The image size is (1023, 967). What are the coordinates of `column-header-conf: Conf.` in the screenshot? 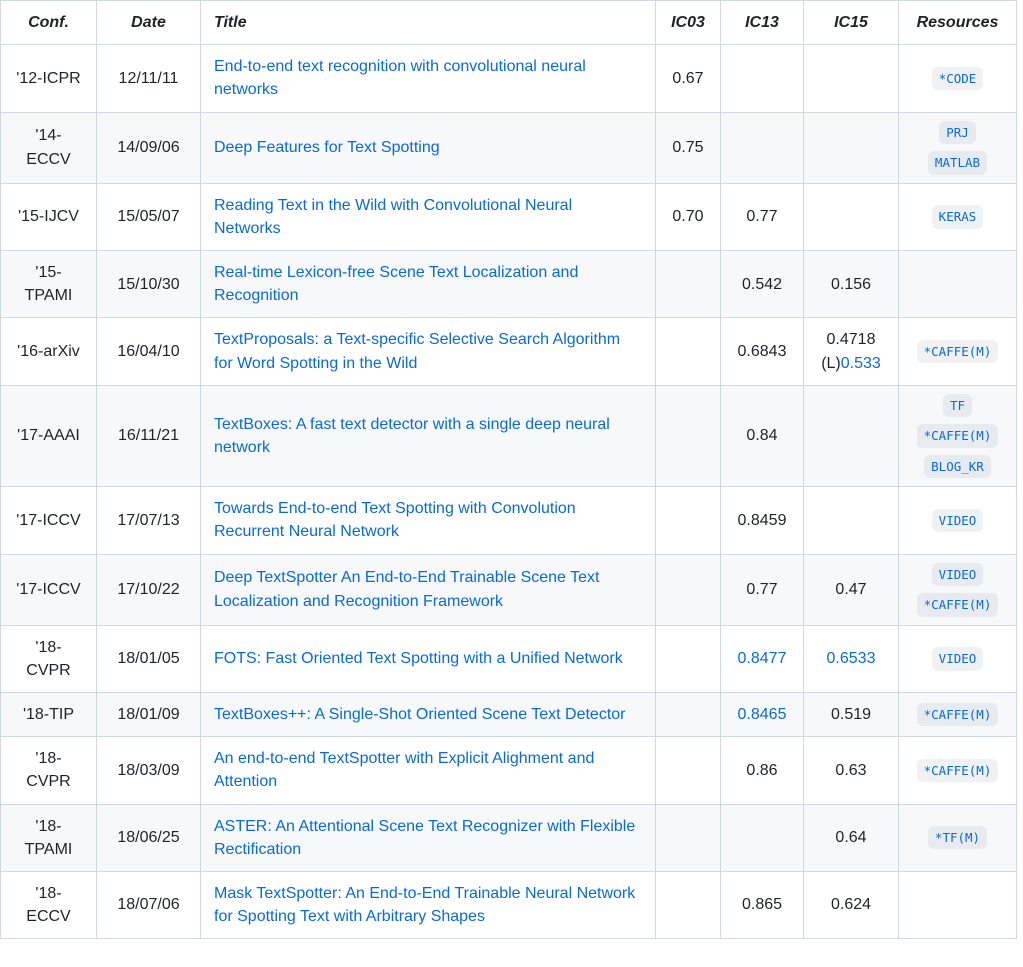 It's located at (48, 23).